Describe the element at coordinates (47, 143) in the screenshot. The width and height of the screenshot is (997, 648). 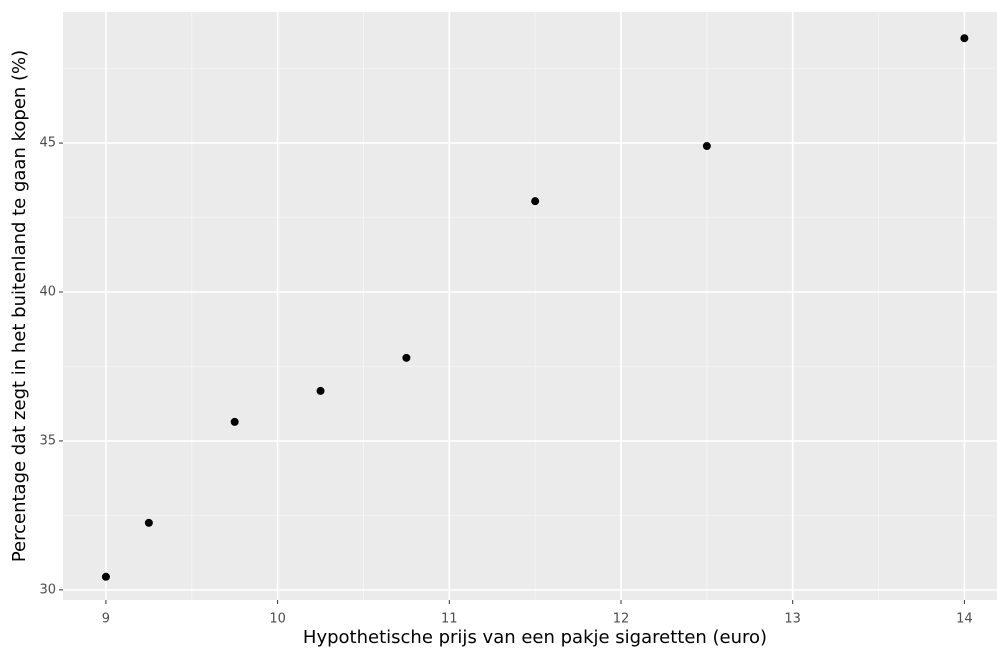
I see `y-tick-label: 45` at that location.